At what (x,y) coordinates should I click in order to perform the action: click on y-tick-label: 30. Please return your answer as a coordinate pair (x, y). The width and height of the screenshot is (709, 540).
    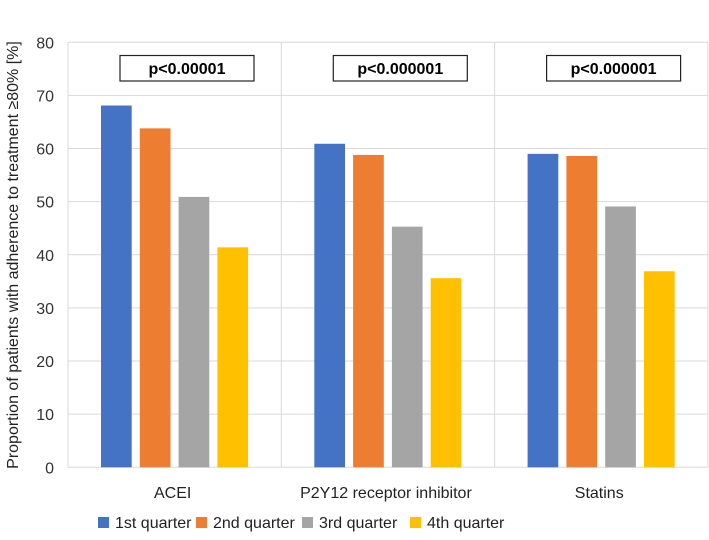
    Looking at the image, I should click on (45, 309).